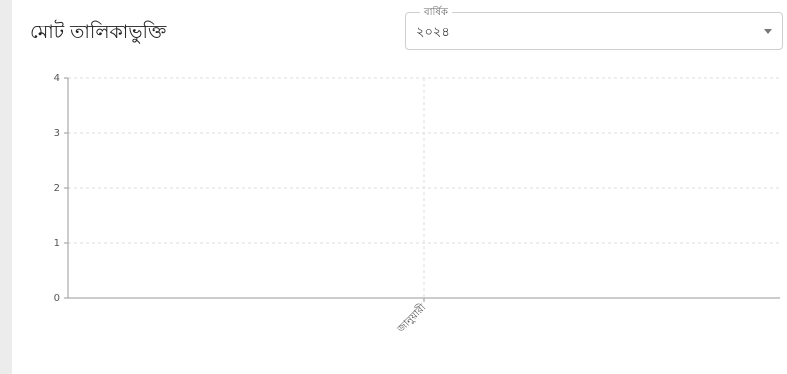  Describe the element at coordinates (6, 187) in the screenshot. I see `sidebar-edge` at that location.